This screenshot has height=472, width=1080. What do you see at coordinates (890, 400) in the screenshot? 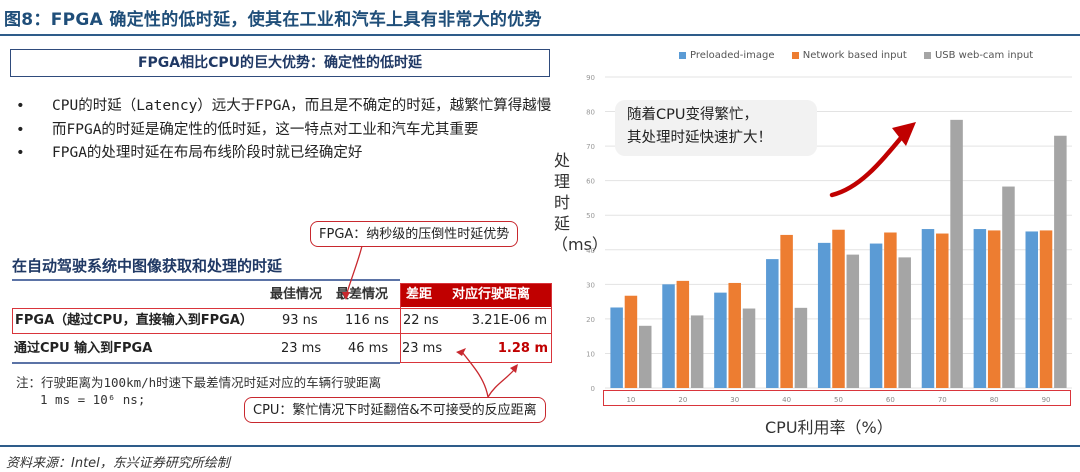
I see `x-tick-label: 60` at bounding box center [890, 400].